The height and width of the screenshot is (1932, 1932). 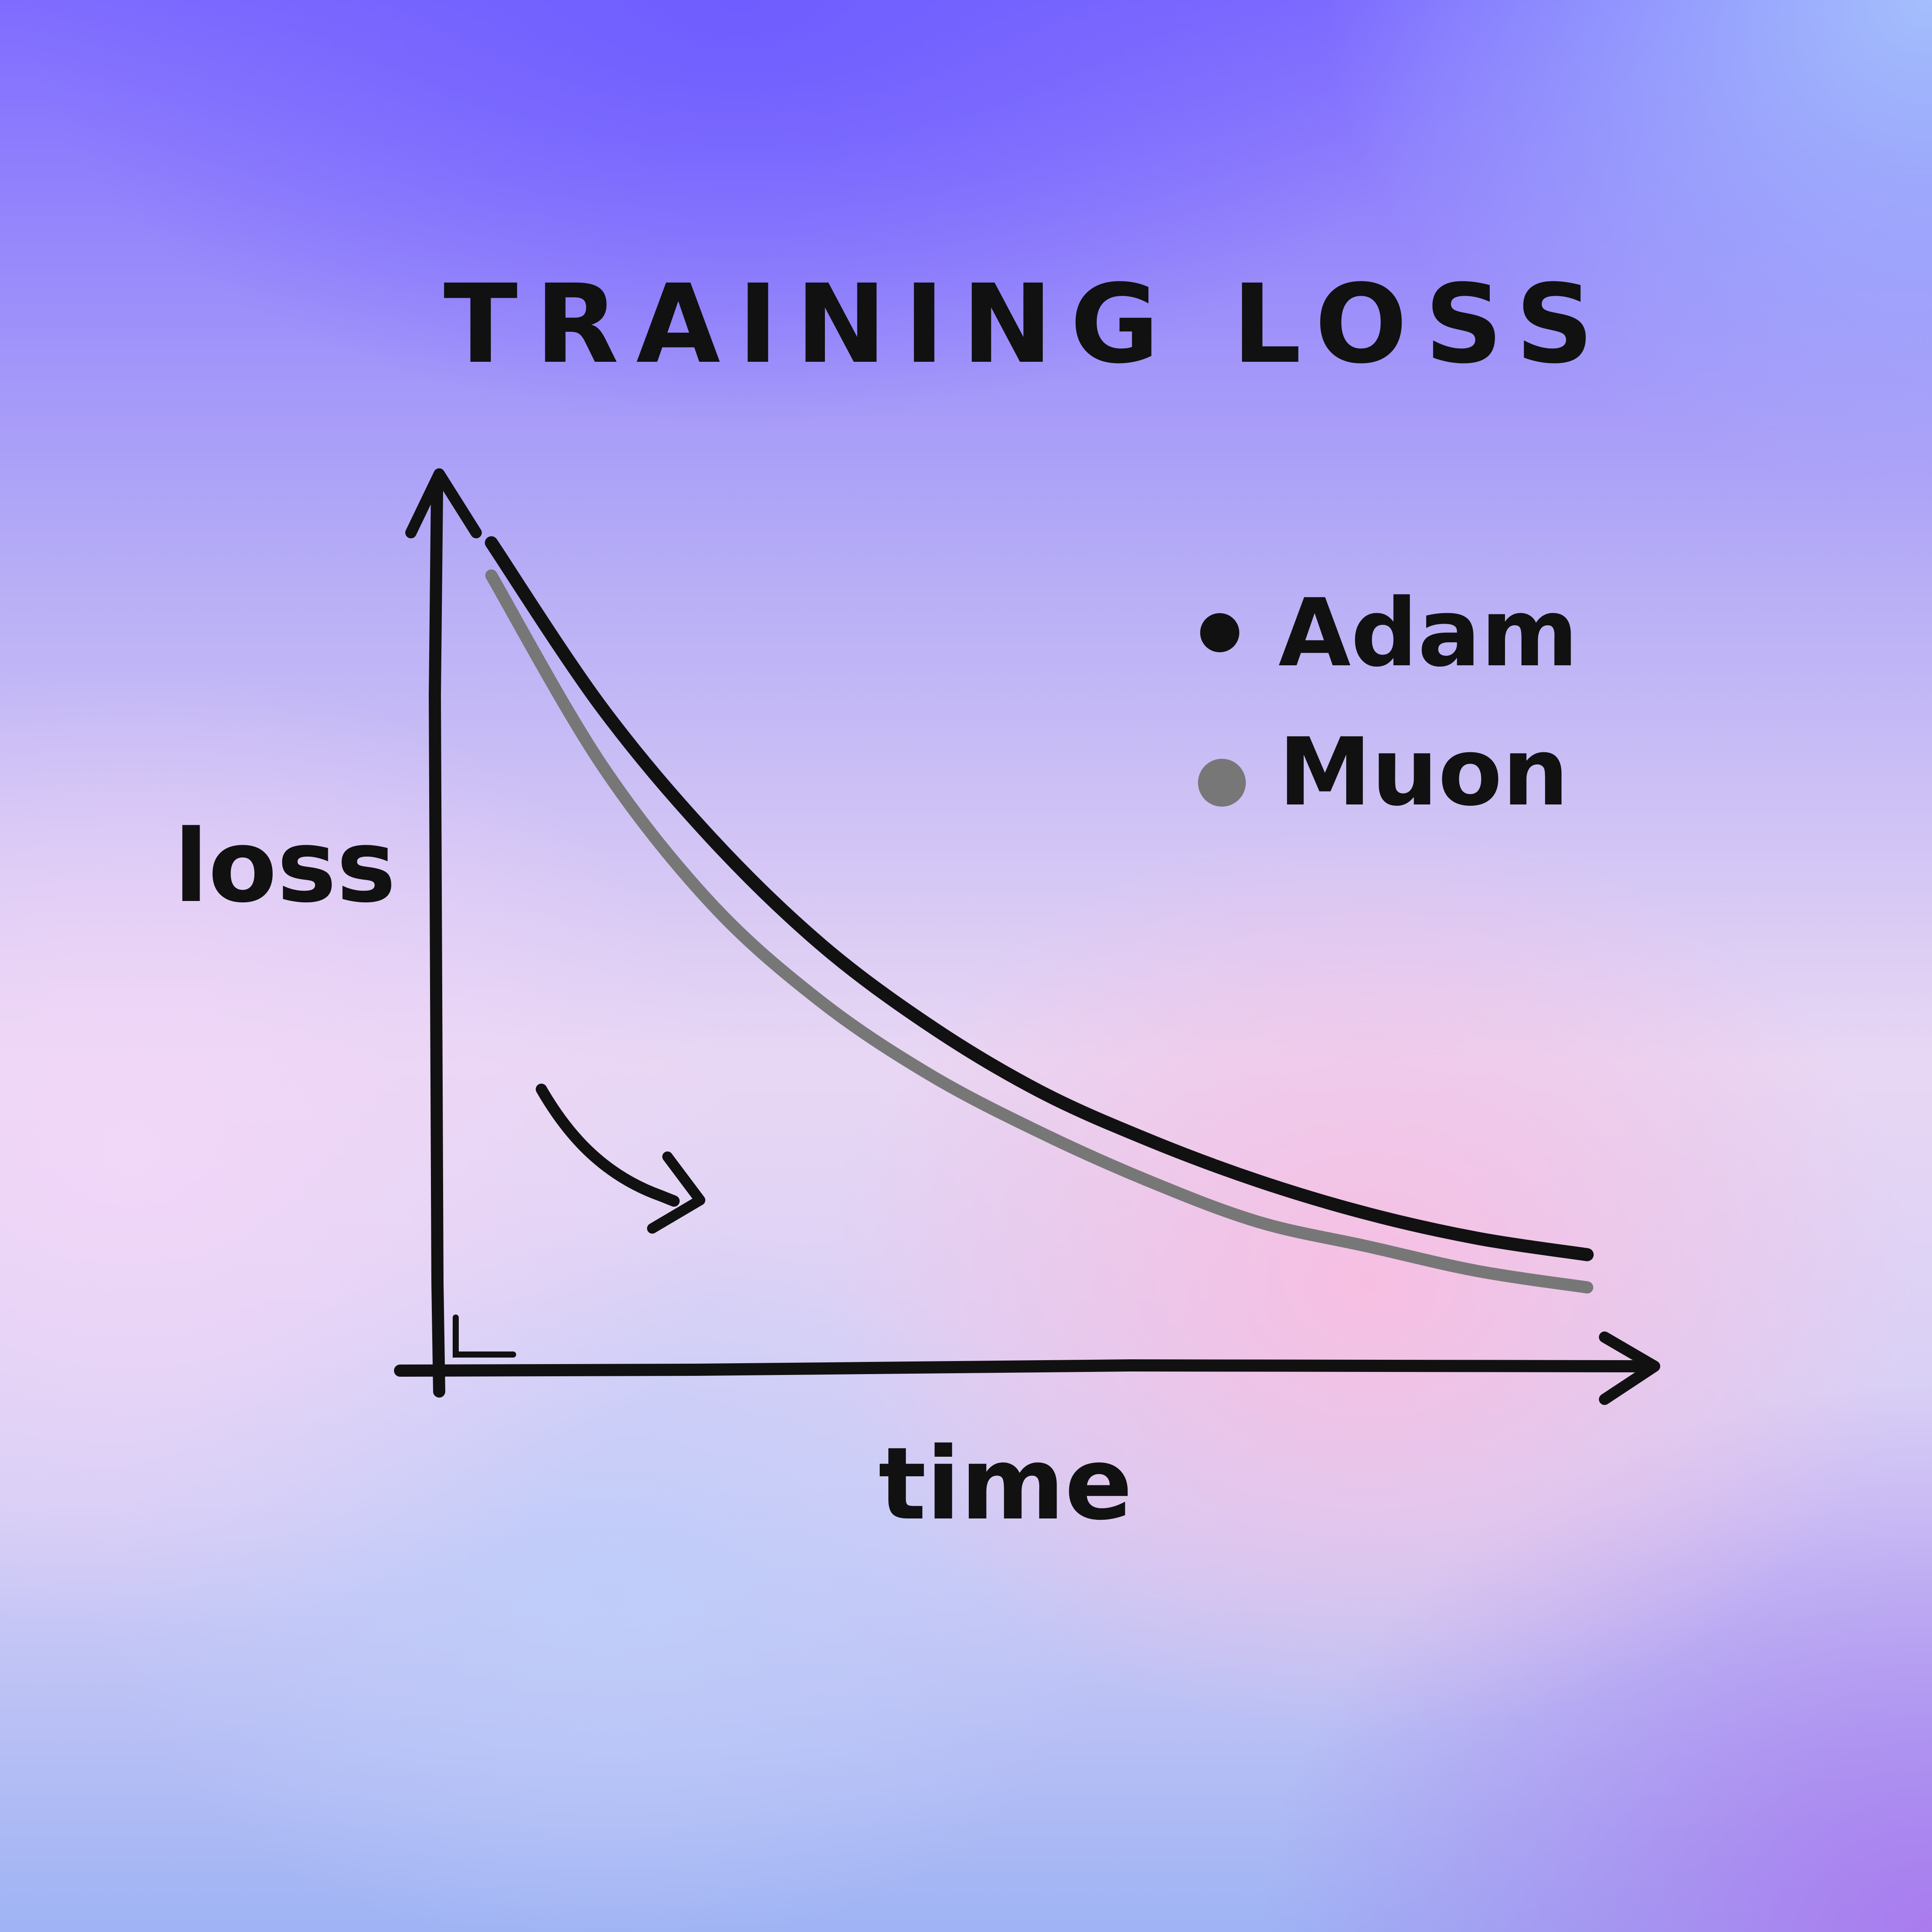 What do you see at coordinates (285, 867) in the screenshot?
I see `y-axis-label: loss` at bounding box center [285, 867].